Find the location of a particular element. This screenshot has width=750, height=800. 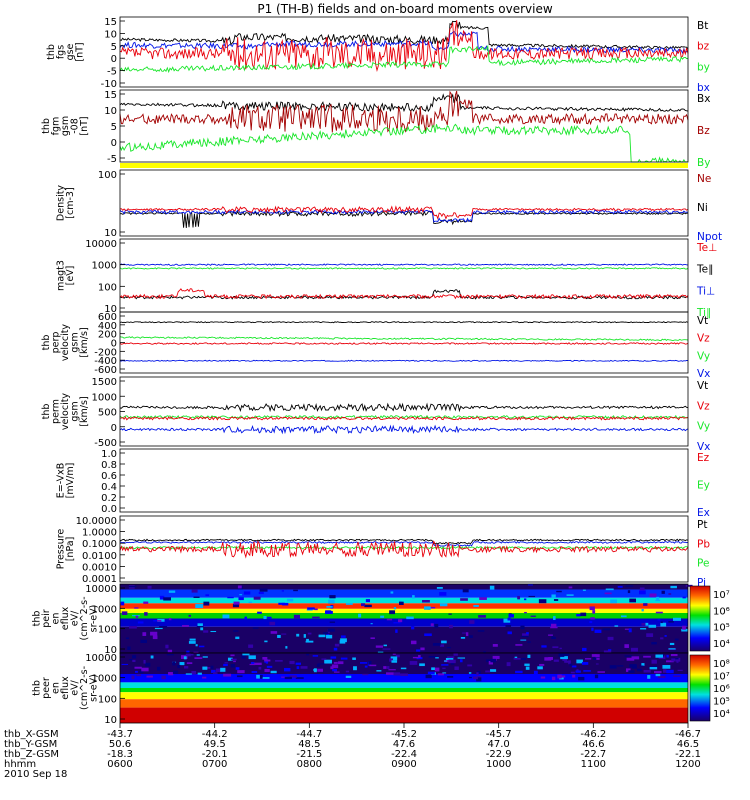

x-tick-label: -22.1 is located at coordinates (688, 754).